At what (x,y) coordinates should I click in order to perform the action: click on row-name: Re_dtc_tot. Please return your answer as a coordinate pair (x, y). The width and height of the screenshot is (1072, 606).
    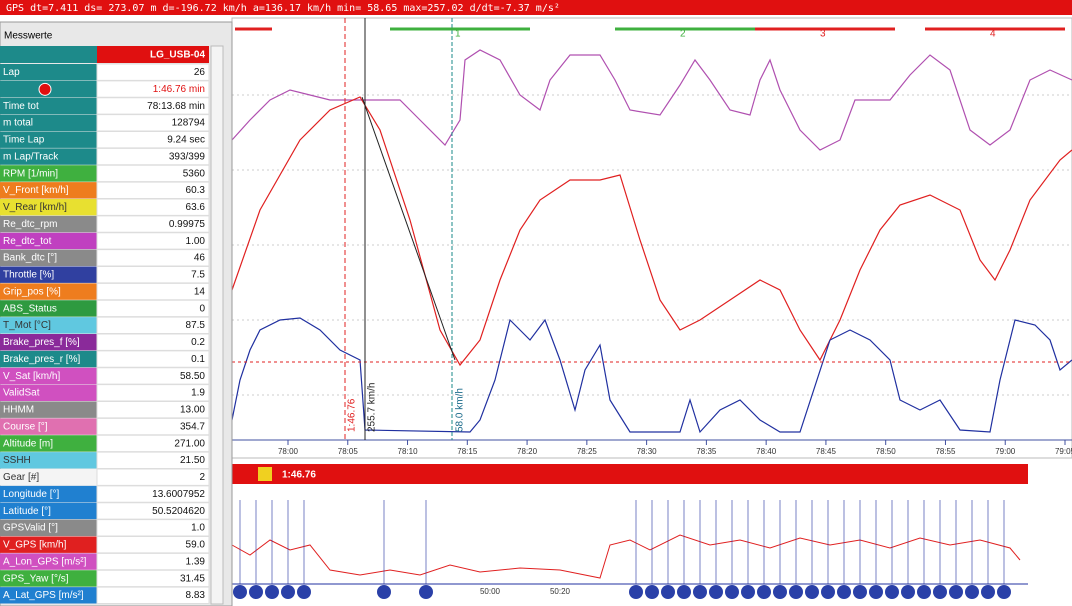
    Looking at the image, I should click on (27, 241).